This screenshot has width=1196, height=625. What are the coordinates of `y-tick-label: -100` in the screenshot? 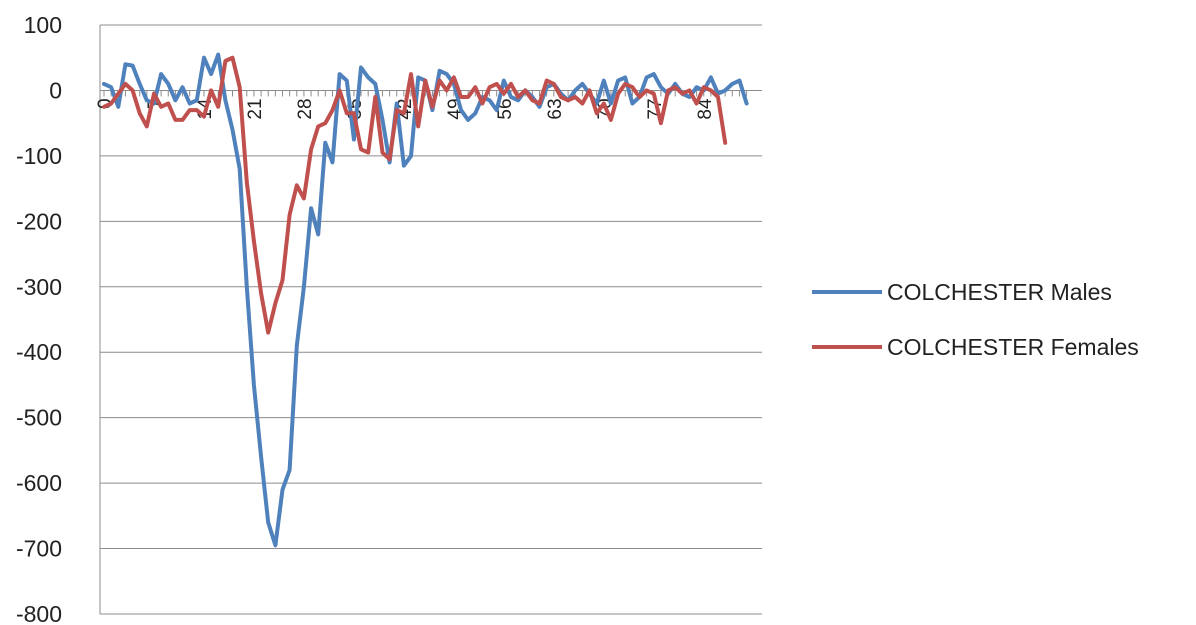 It's located at (39, 156).